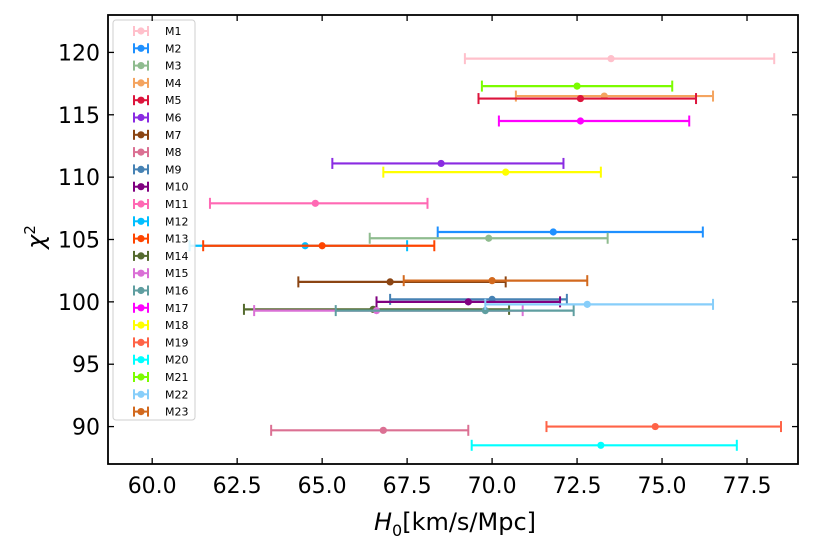 The height and width of the screenshot is (553, 814). Describe the element at coordinates (157, 118) in the screenshot. I see `legend-entry-m6: M6` at that location.